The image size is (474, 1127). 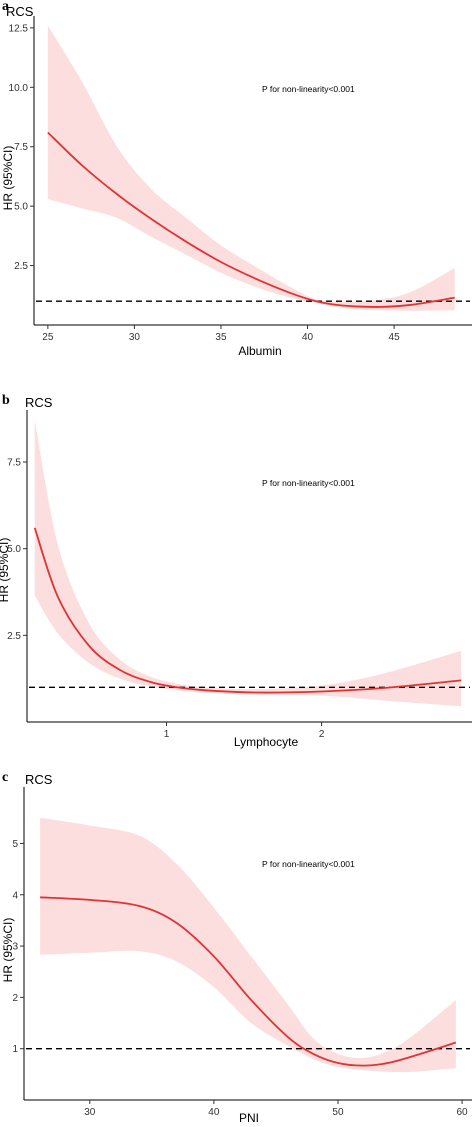 What do you see at coordinates (8, 178) in the screenshot?
I see `panel-a-ylabel: HR (95%CI)` at bounding box center [8, 178].